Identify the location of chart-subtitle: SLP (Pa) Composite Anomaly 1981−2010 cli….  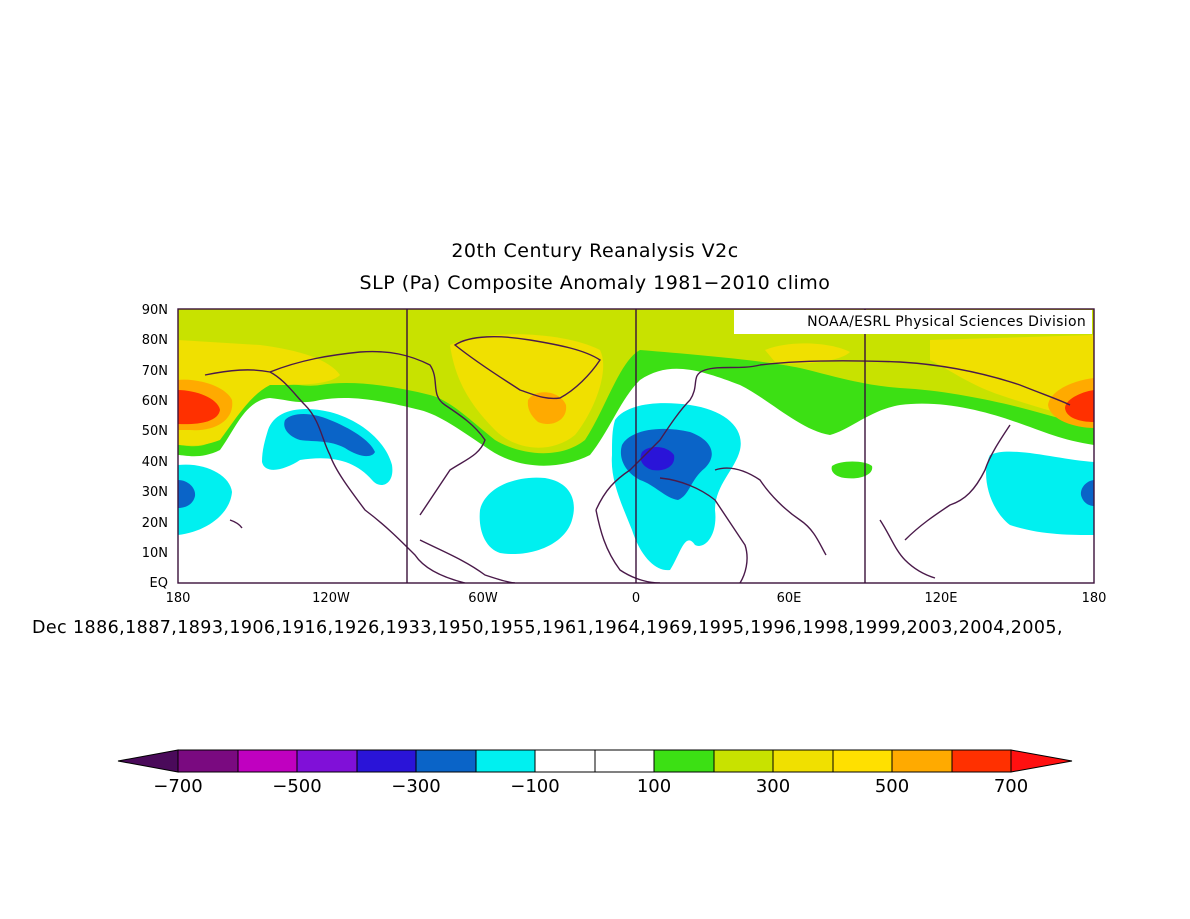
(595, 283).